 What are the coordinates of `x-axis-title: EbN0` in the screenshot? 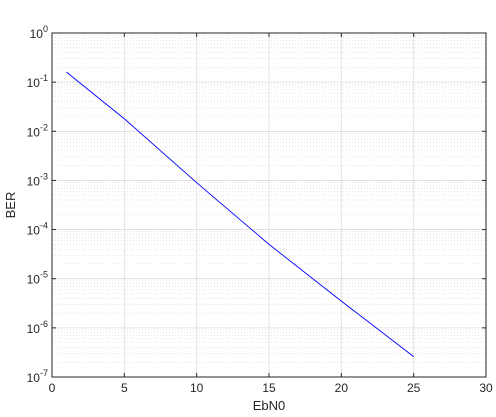 It's located at (269, 405).